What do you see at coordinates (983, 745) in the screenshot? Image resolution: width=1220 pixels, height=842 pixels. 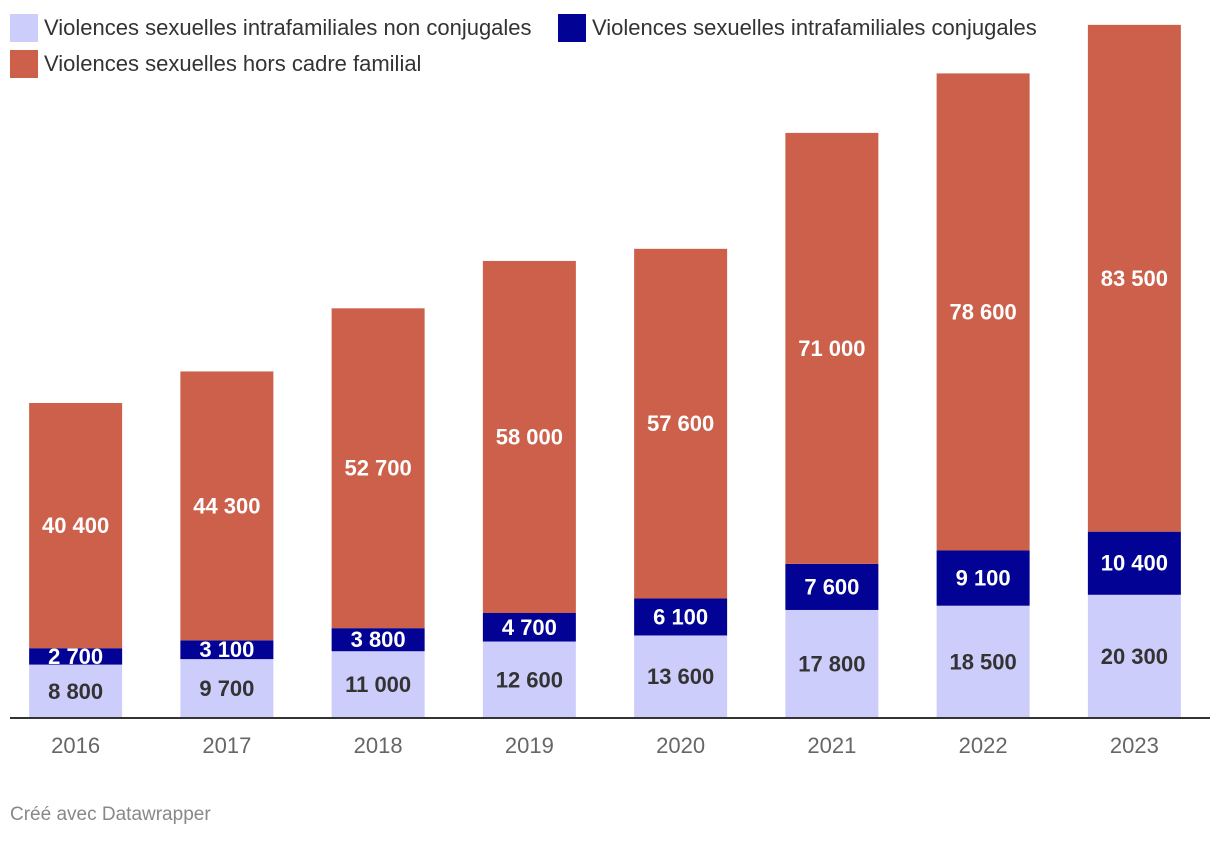 I see `x-tick-label-2022: 2022` at bounding box center [983, 745].